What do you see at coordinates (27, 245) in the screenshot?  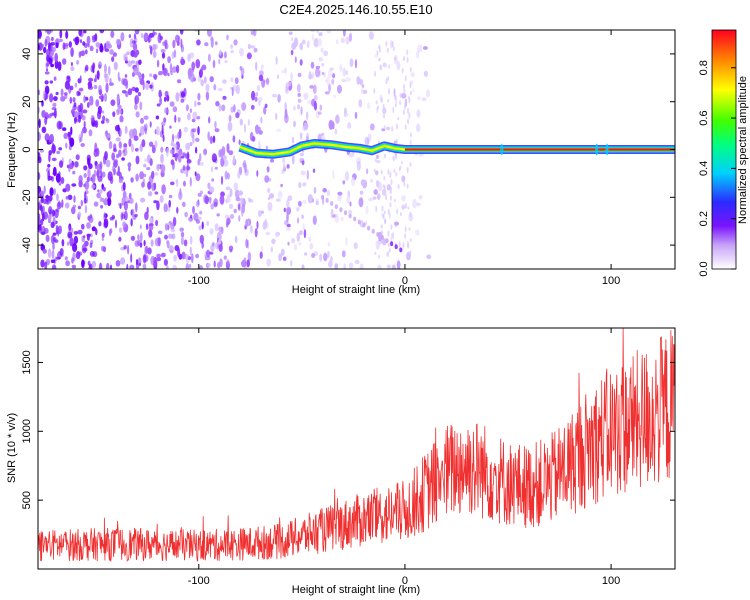 I see `y-tick-label: -40` at bounding box center [27, 245].